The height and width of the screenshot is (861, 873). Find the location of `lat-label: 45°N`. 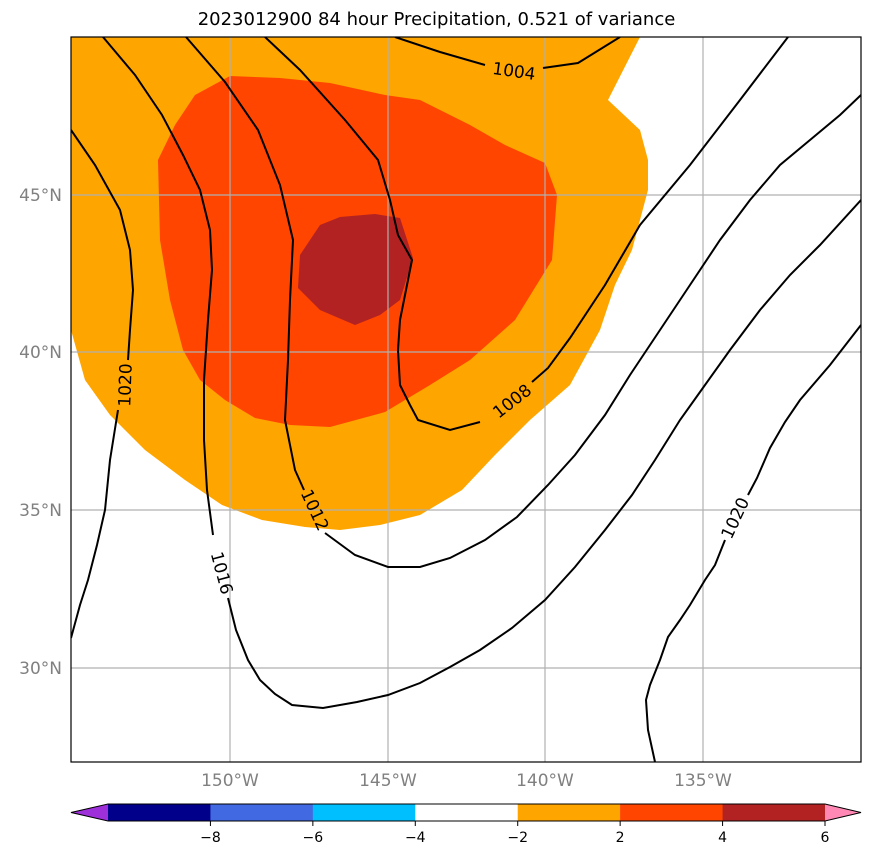

lat-label: 45°N is located at coordinates (40, 196).